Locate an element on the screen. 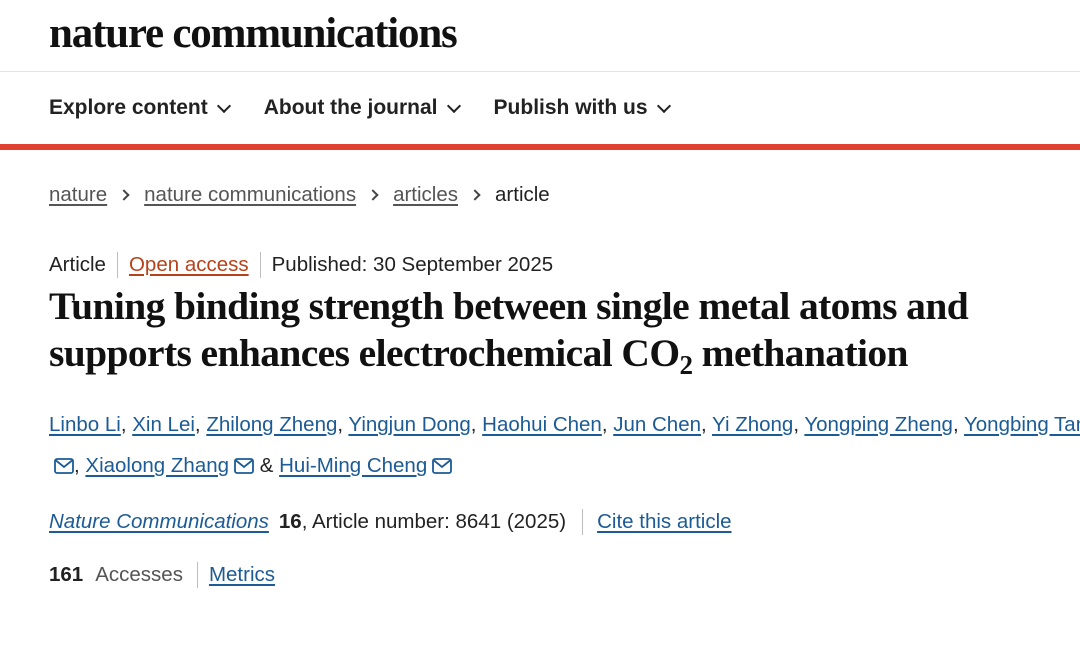 The image size is (1080, 658). author-link: Xiaolong Zhang is located at coordinates (157, 465).